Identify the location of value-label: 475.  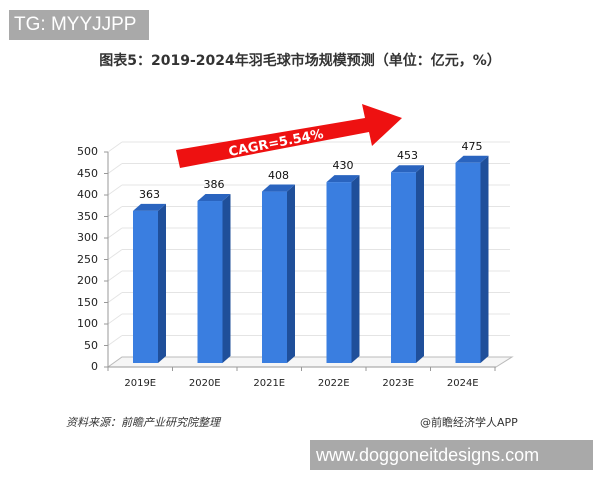
(472, 146).